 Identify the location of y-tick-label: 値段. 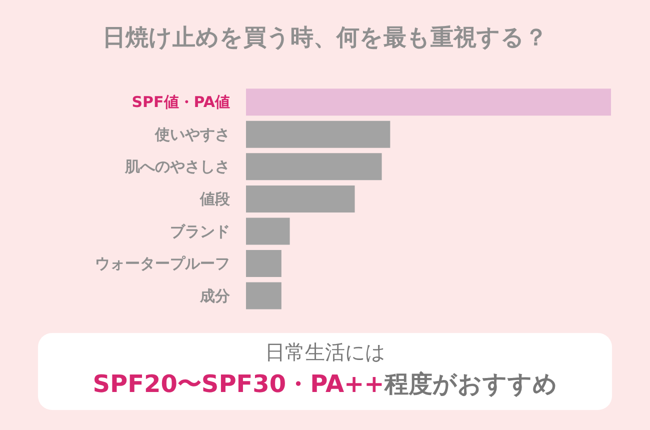
(215, 199).